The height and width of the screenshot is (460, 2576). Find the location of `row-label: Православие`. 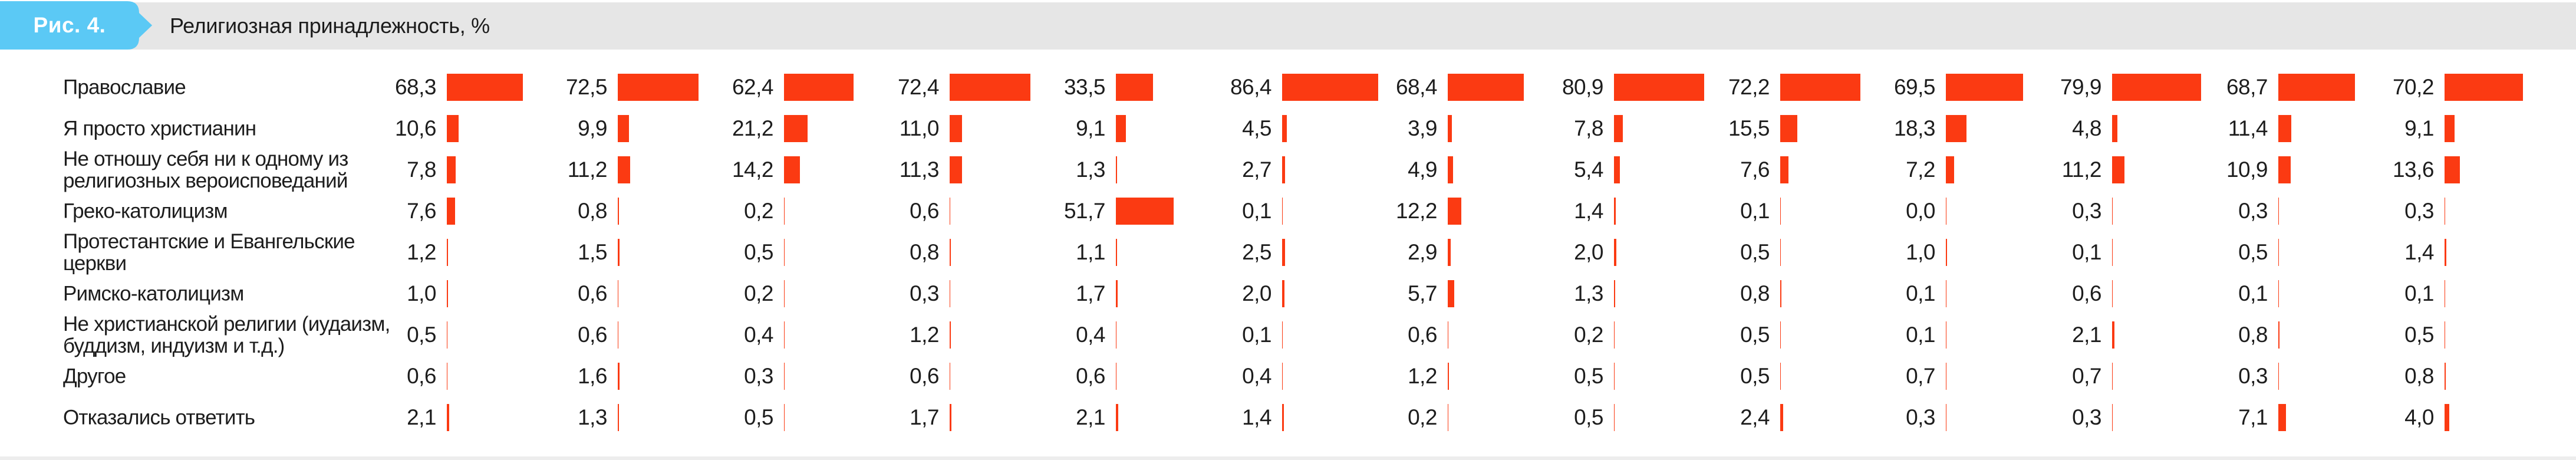

row-label: Православие is located at coordinates (124, 87).